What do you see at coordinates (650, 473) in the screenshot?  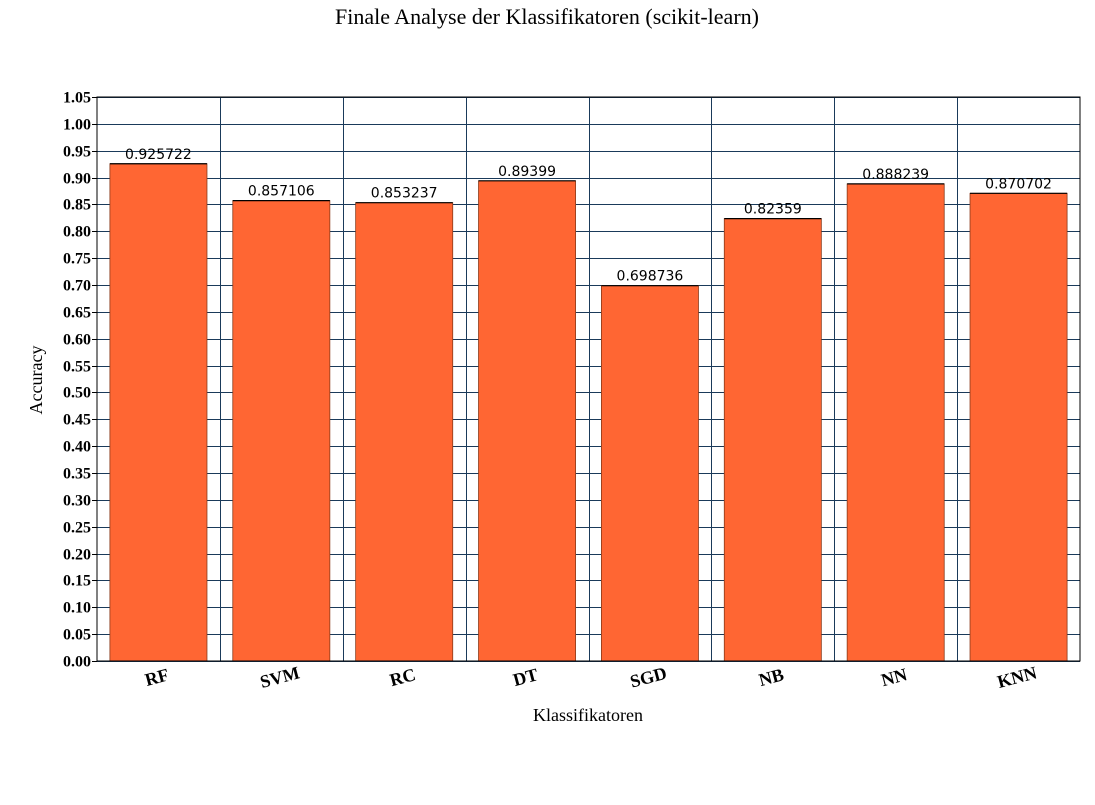 I see `bar-sgd` at bounding box center [650, 473].